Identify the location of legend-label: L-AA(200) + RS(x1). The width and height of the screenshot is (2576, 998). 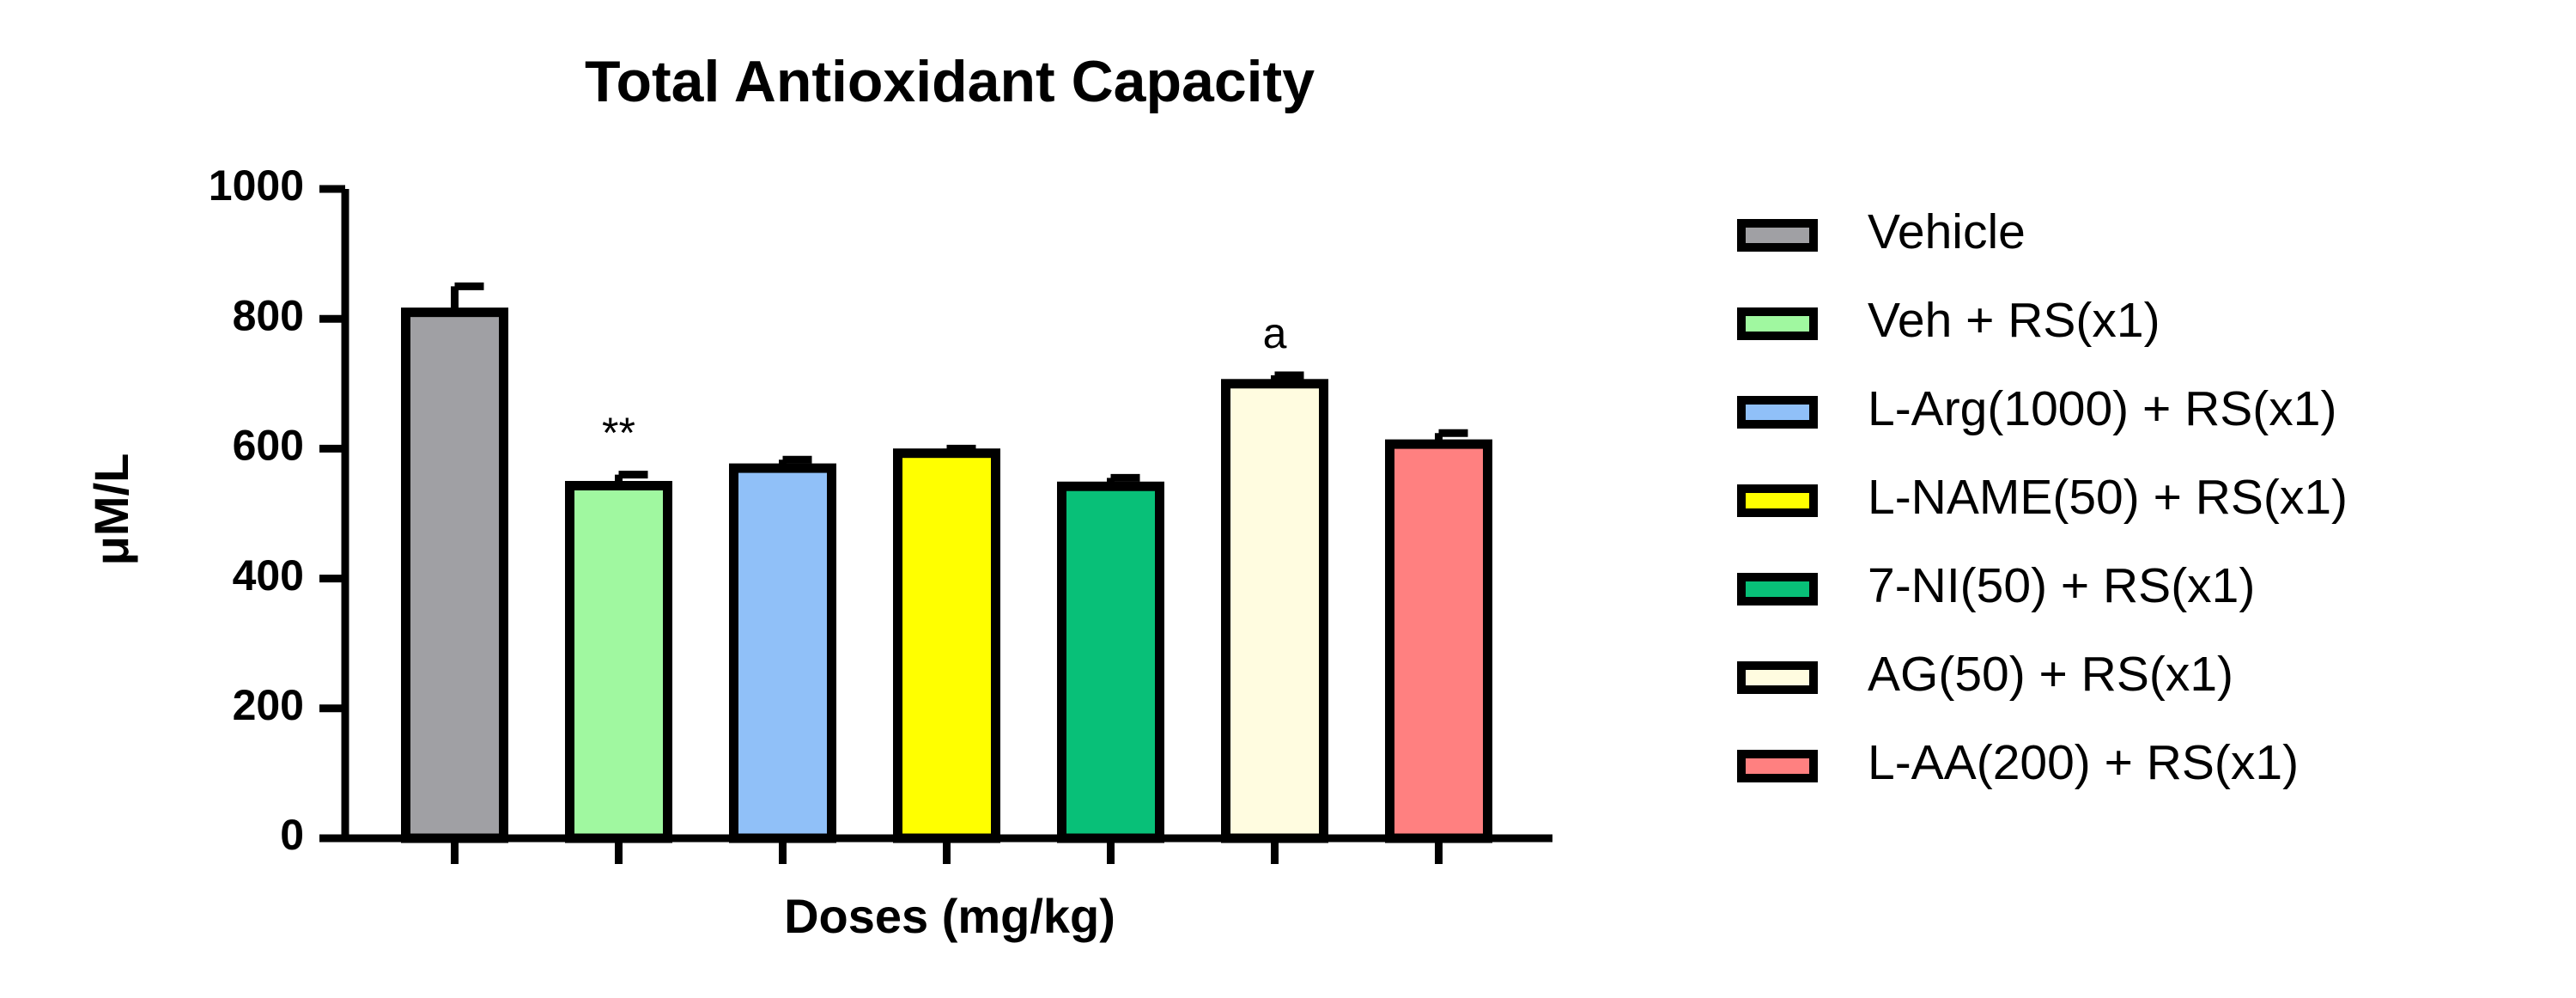
(2083, 762).